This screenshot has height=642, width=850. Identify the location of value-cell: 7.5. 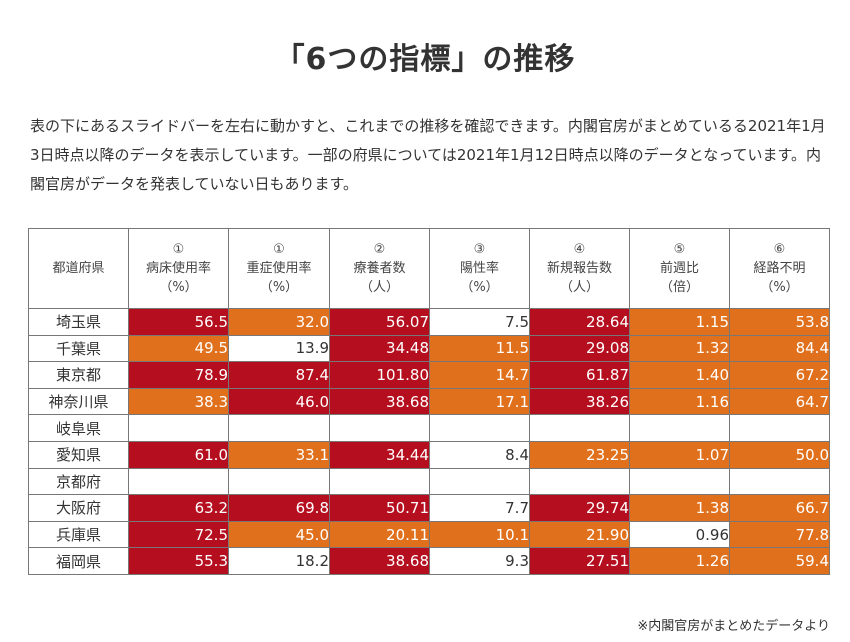
(479, 322).